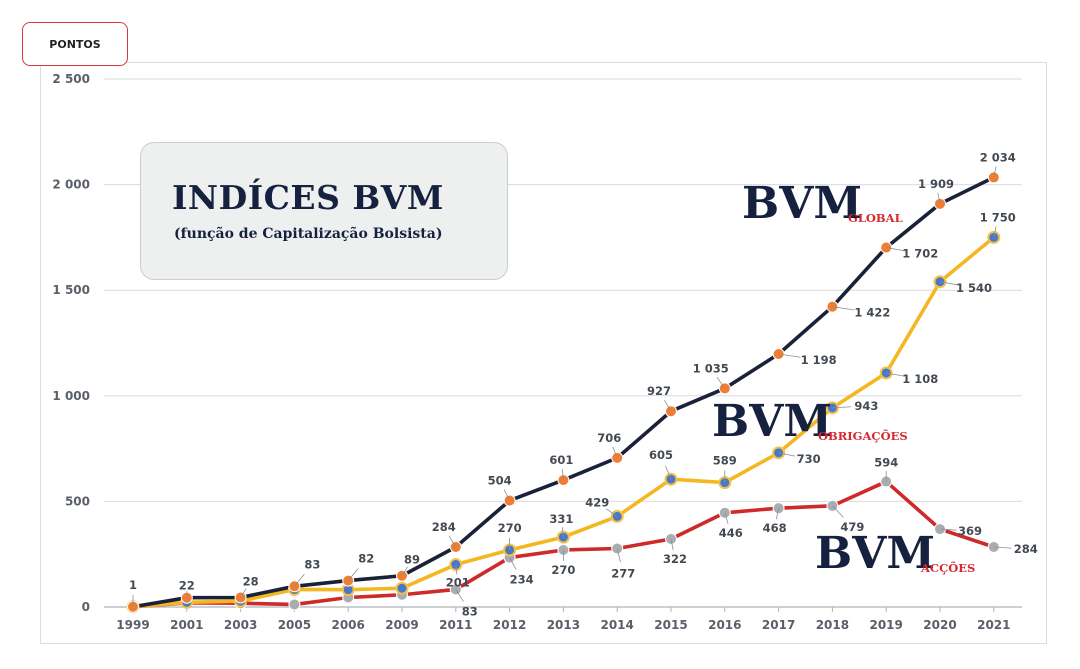  What do you see at coordinates (458, 583) in the screenshot?
I see `data-label-obrigacoes: 201` at bounding box center [458, 583].